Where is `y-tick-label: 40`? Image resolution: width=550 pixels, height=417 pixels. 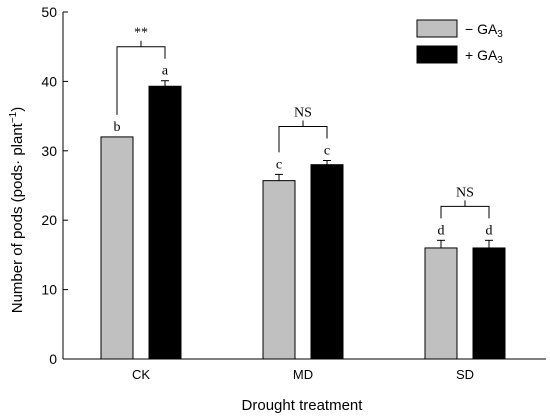
y-tick-label: 40 is located at coordinates (49, 81).